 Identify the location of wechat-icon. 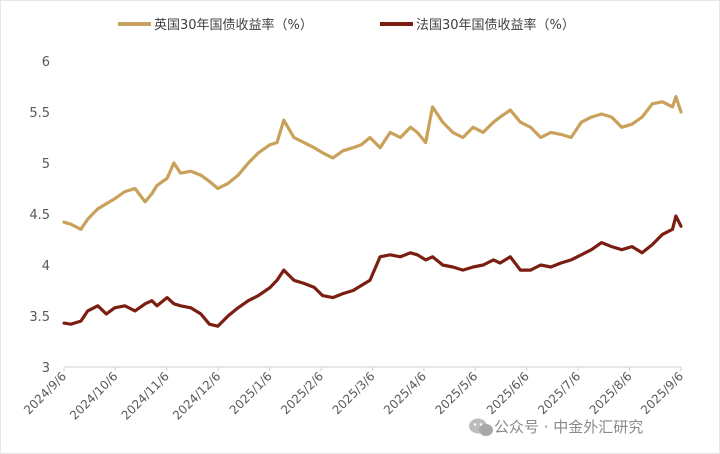
(481, 427).